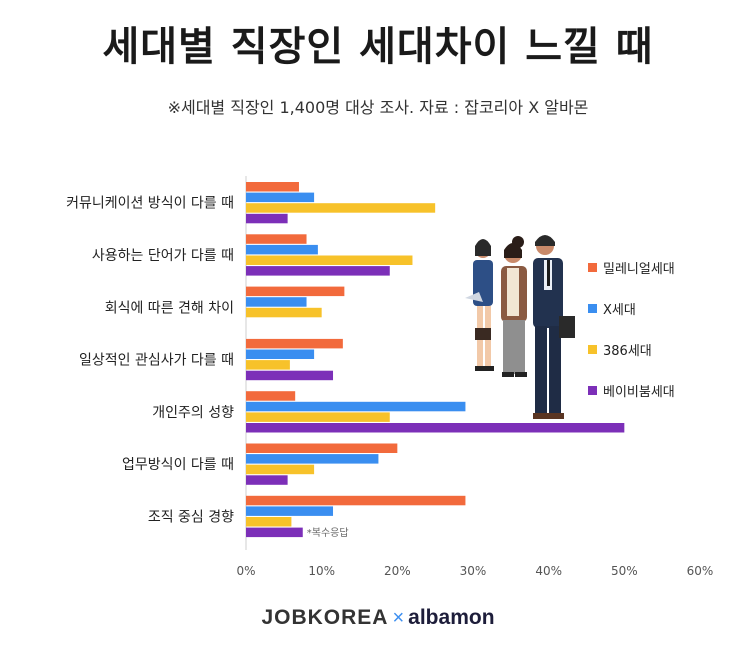 This screenshot has height=648, width=756. Describe the element at coordinates (627, 351) in the screenshot. I see `legend-label-386: 386세대` at that location.